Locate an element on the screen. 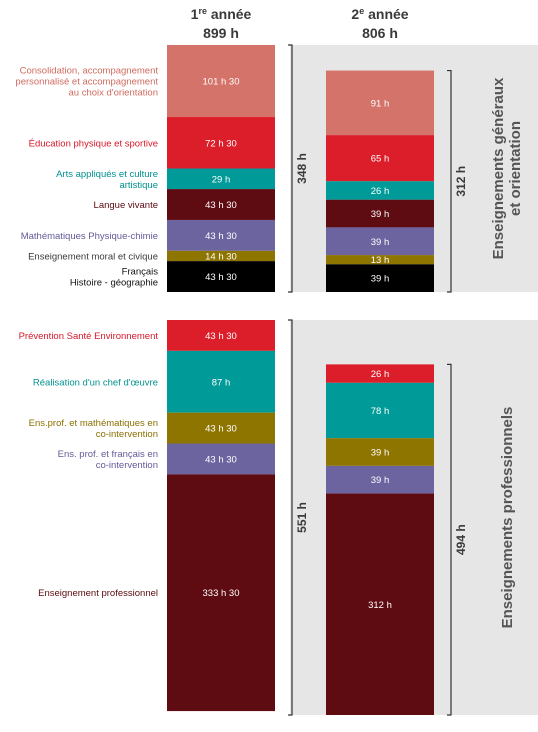 Image resolution: width=538 pixels, height=732 pixels. bar-label-col2-1-0: 26 h is located at coordinates (380, 374).